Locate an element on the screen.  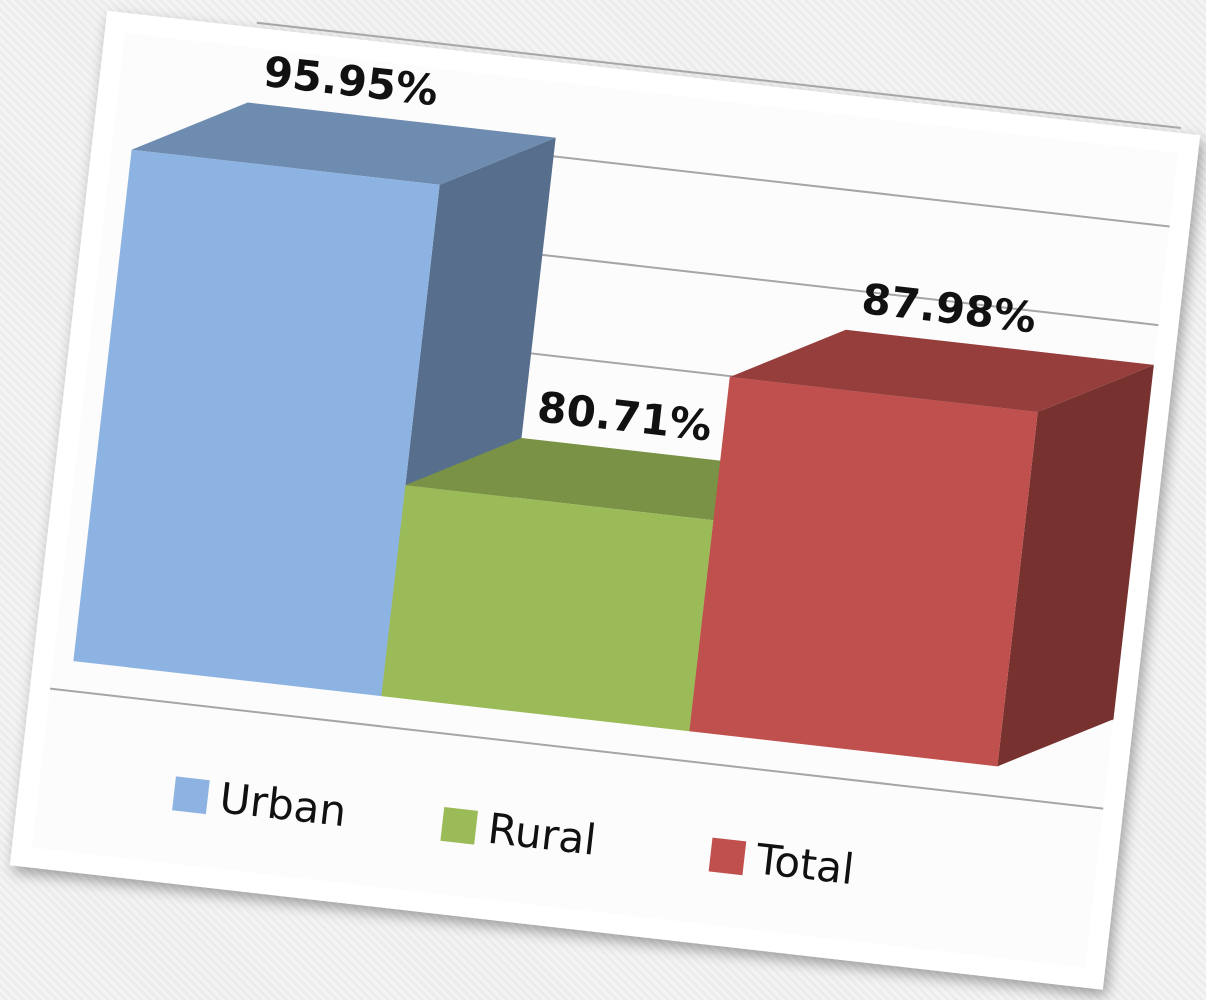
grid-line is located at coordinates (718, 75).